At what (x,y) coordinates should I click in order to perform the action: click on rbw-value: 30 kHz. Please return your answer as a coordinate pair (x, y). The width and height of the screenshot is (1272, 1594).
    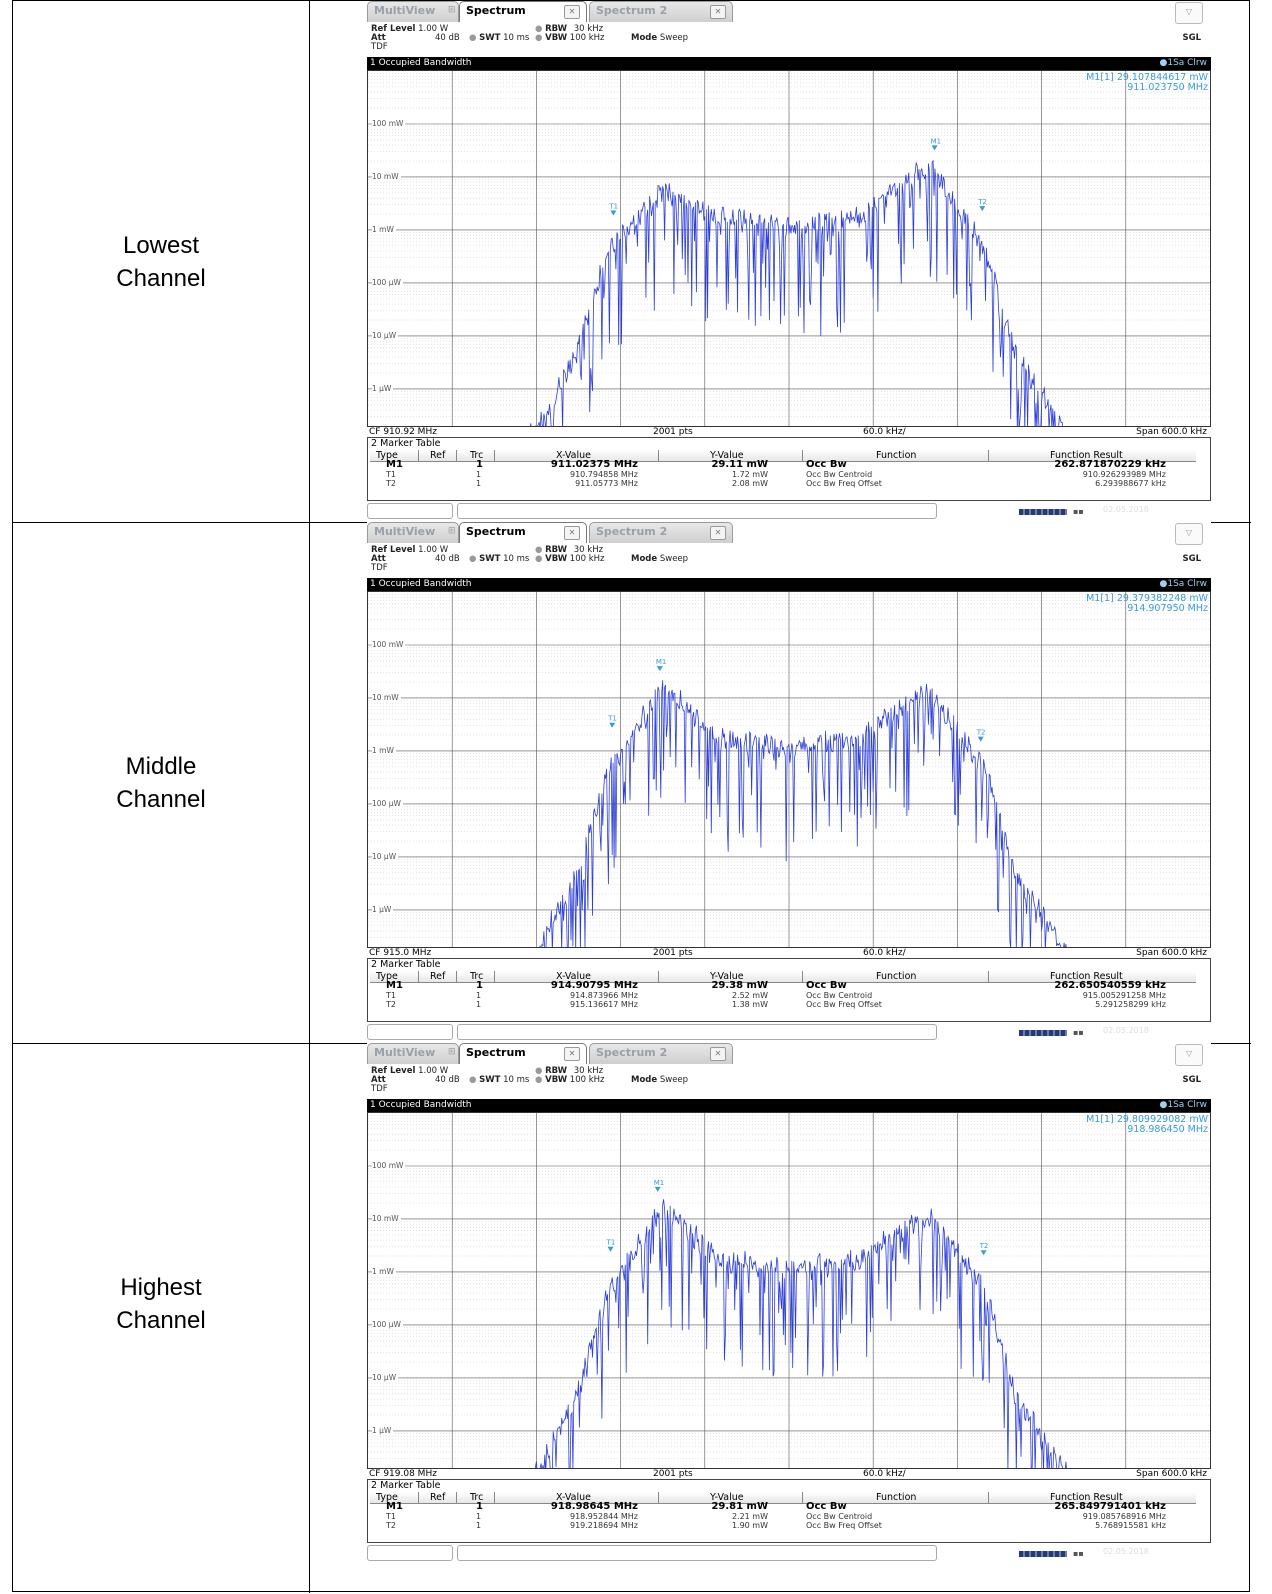
    Looking at the image, I should click on (588, 1071).